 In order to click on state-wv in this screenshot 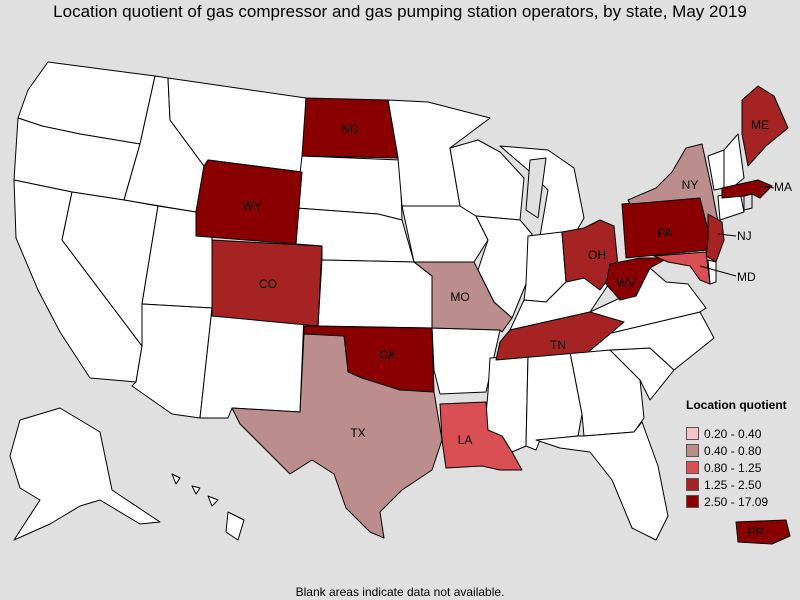, I will do `click(637, 279)`.